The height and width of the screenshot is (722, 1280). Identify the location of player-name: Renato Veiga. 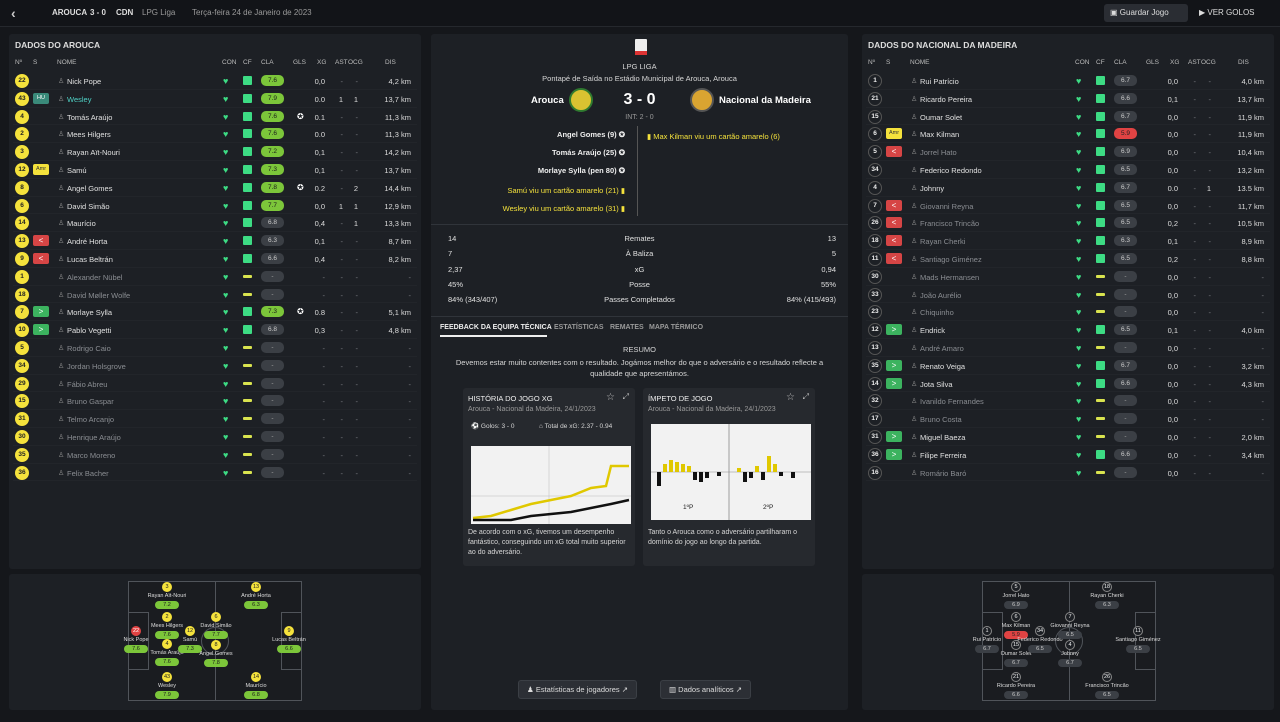
(943, 366).